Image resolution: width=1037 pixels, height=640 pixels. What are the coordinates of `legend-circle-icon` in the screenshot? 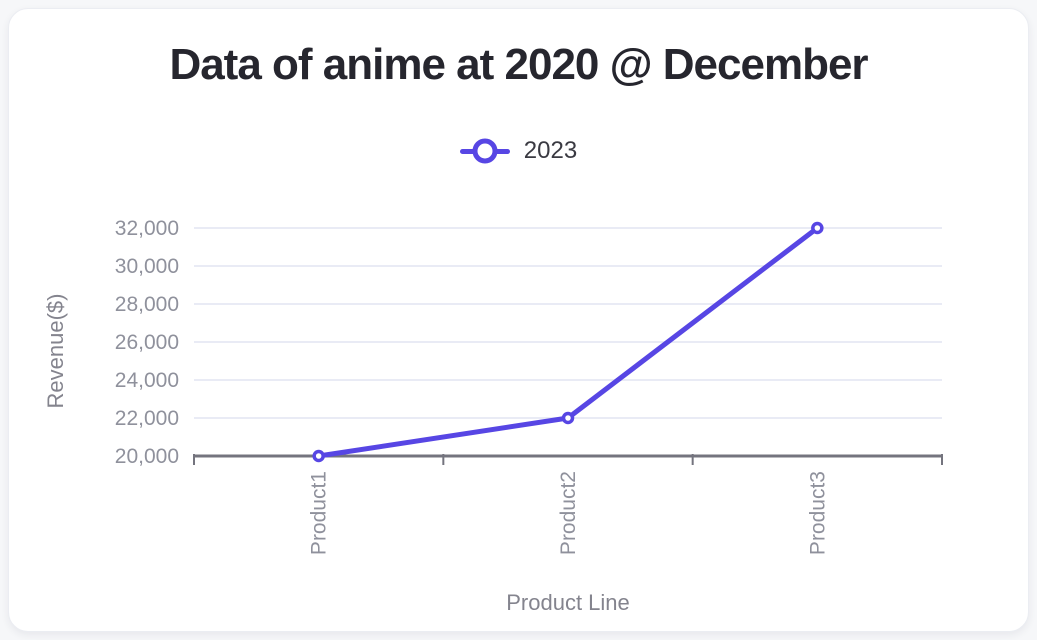 It's located at (485, 151).